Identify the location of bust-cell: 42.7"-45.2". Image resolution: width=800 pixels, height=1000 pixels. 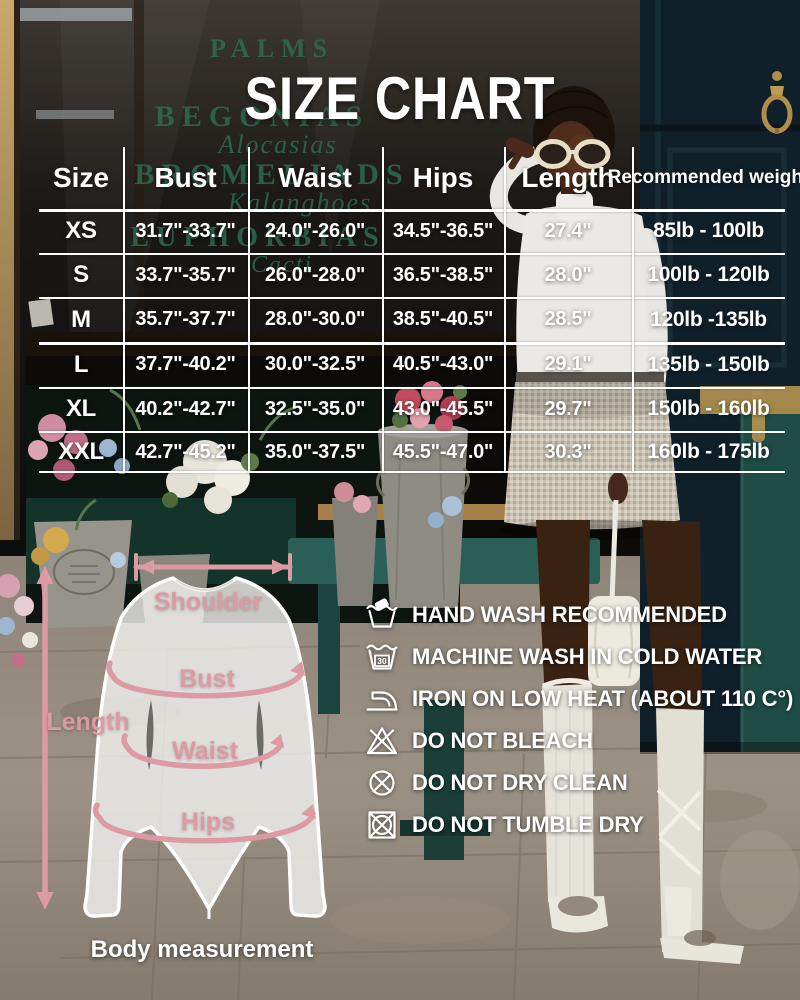
(185, 451).